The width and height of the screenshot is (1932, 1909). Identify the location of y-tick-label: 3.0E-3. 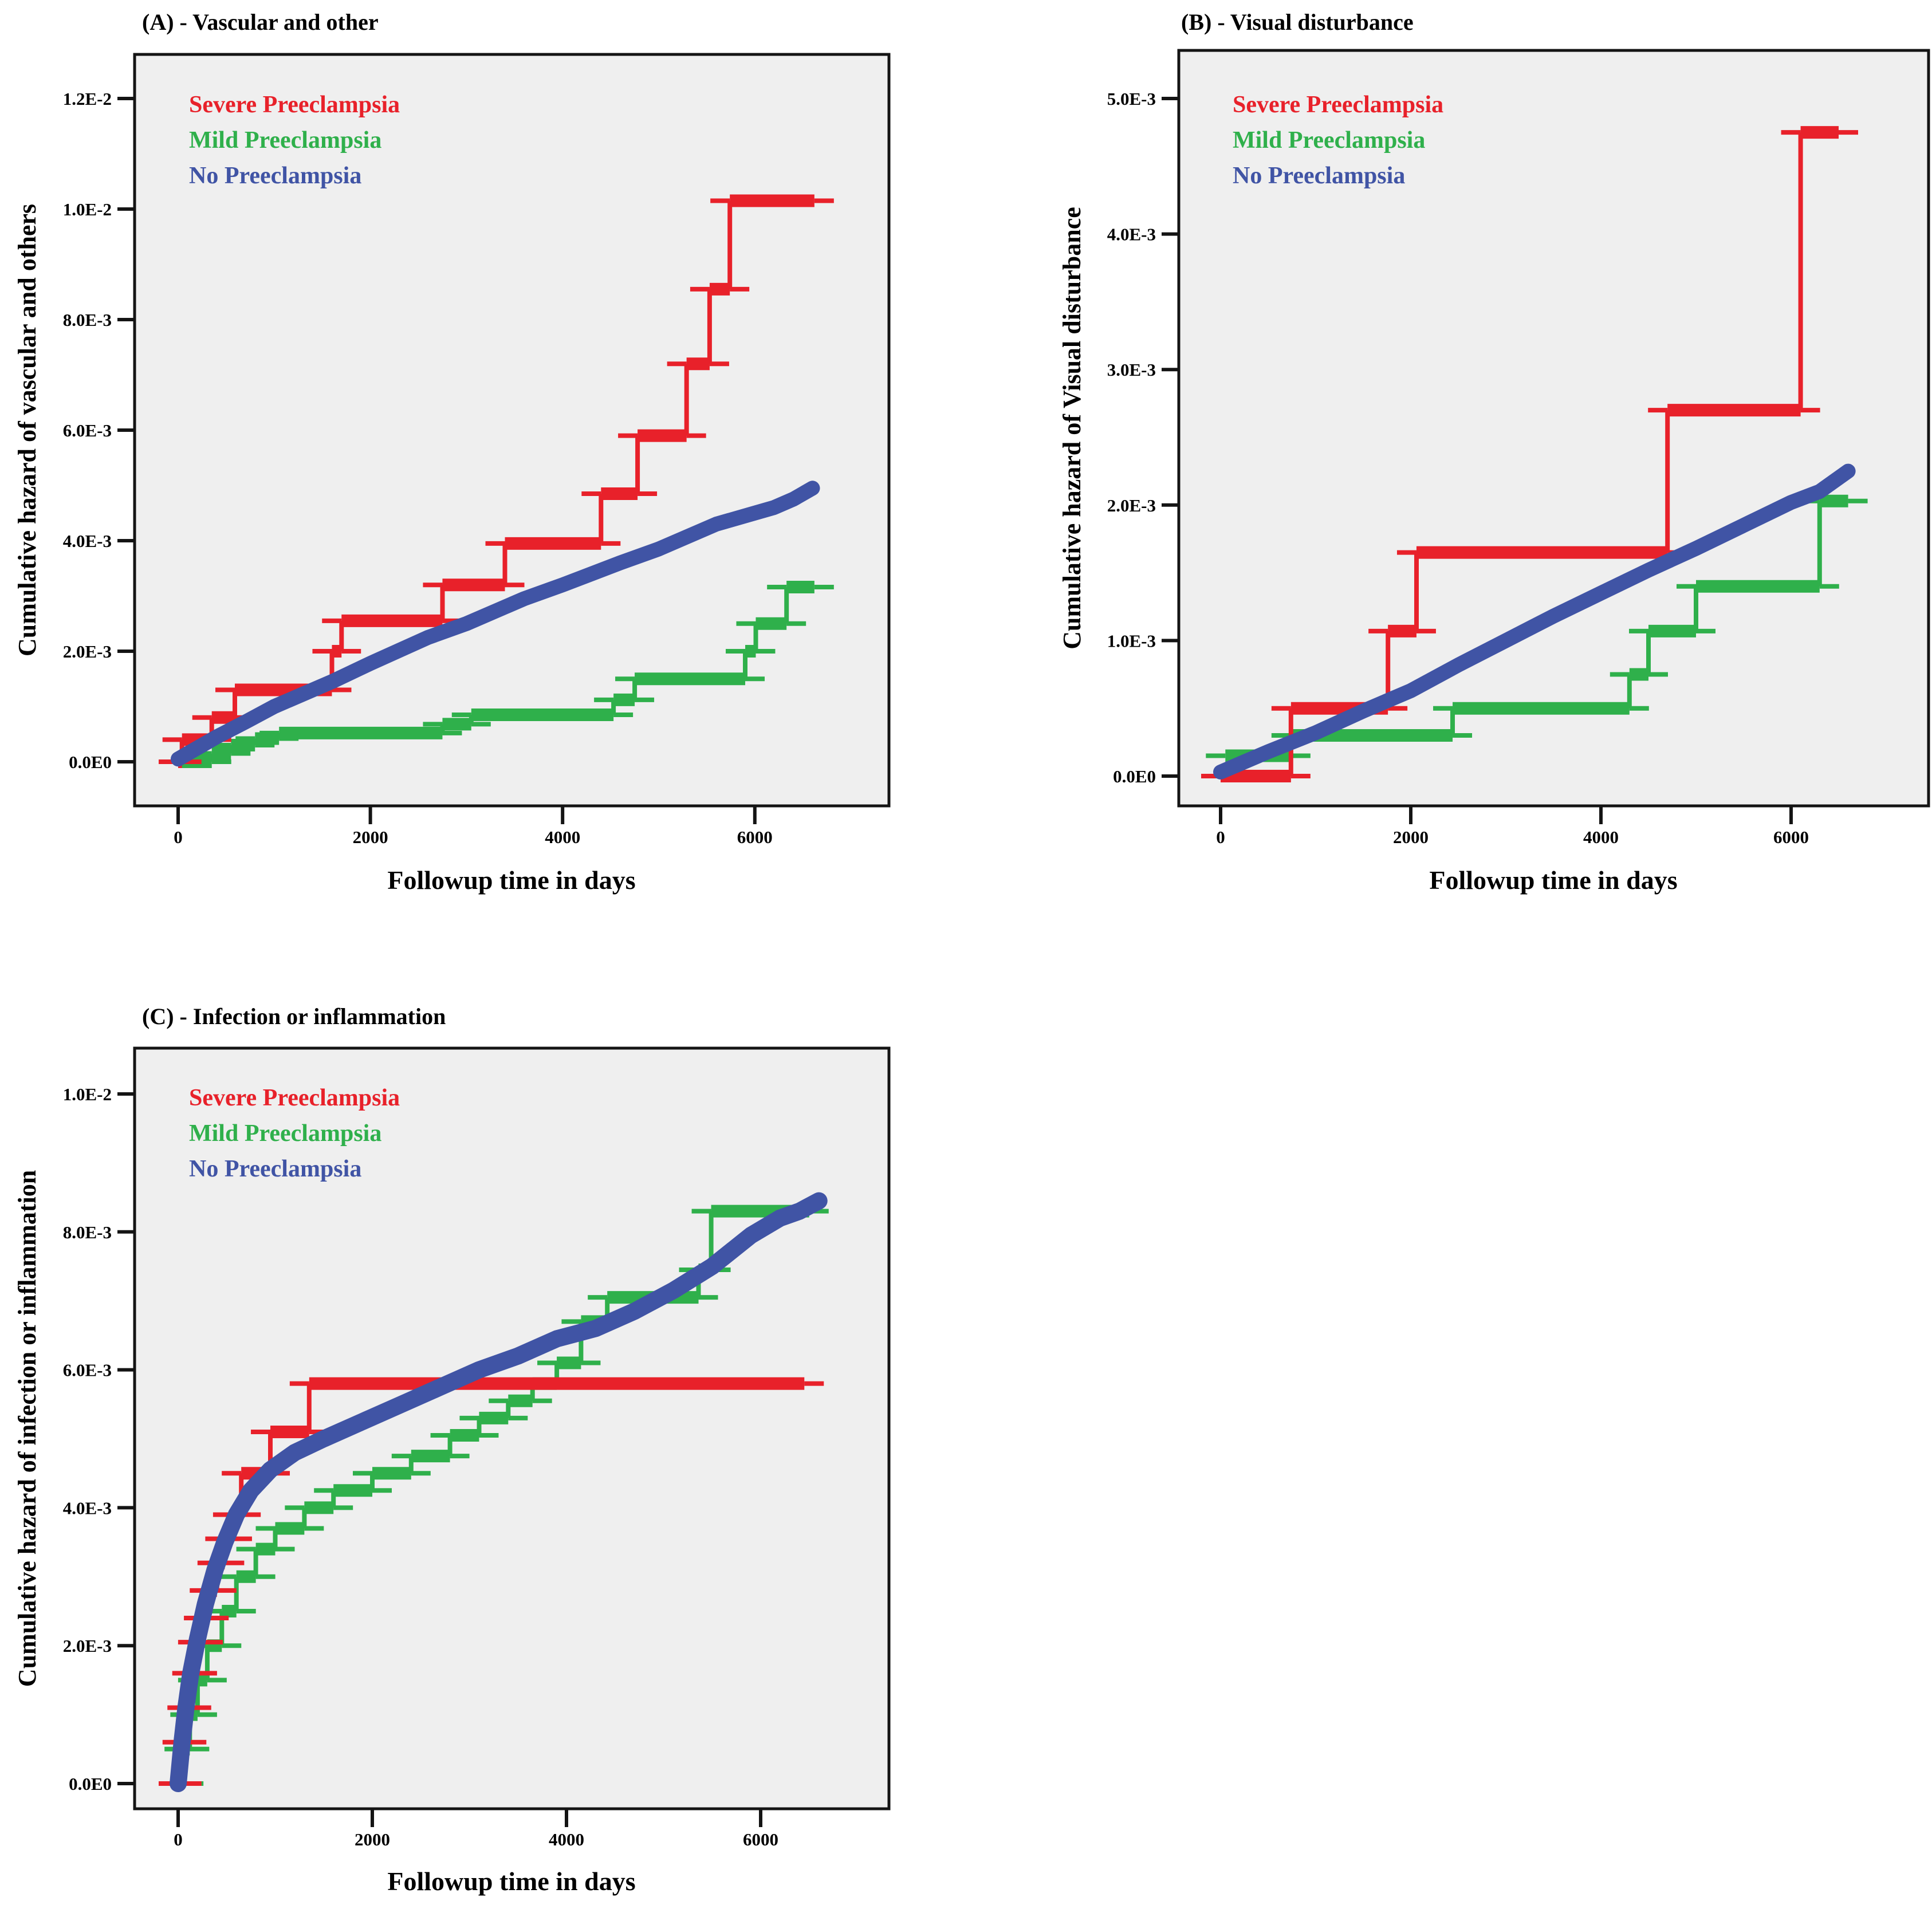
(1131, 370).